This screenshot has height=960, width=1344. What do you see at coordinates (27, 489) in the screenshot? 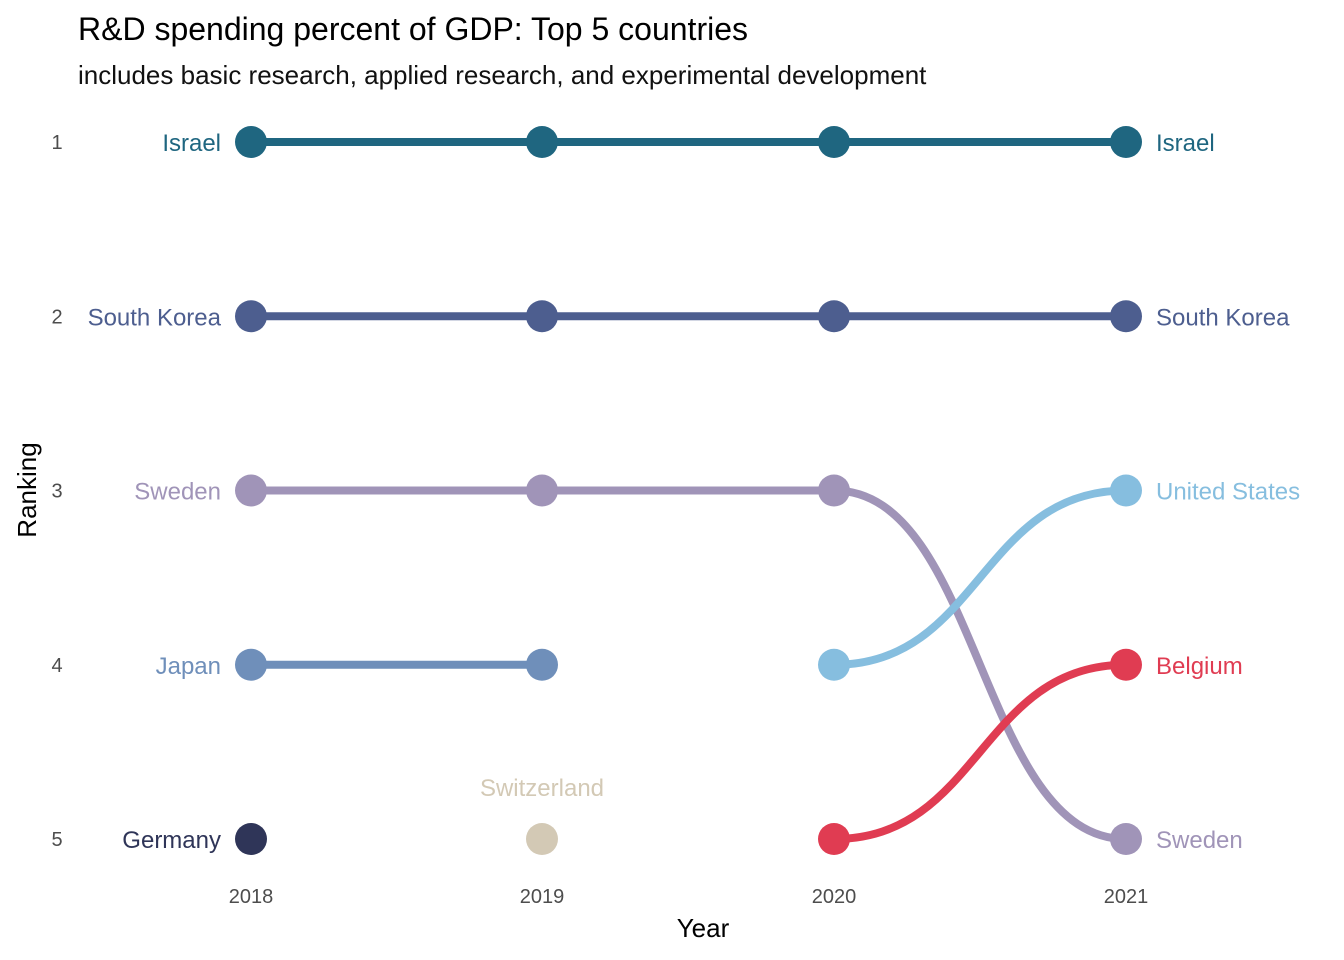
I see `y-axis-title: Ranking` at bounding box center [27, 489].